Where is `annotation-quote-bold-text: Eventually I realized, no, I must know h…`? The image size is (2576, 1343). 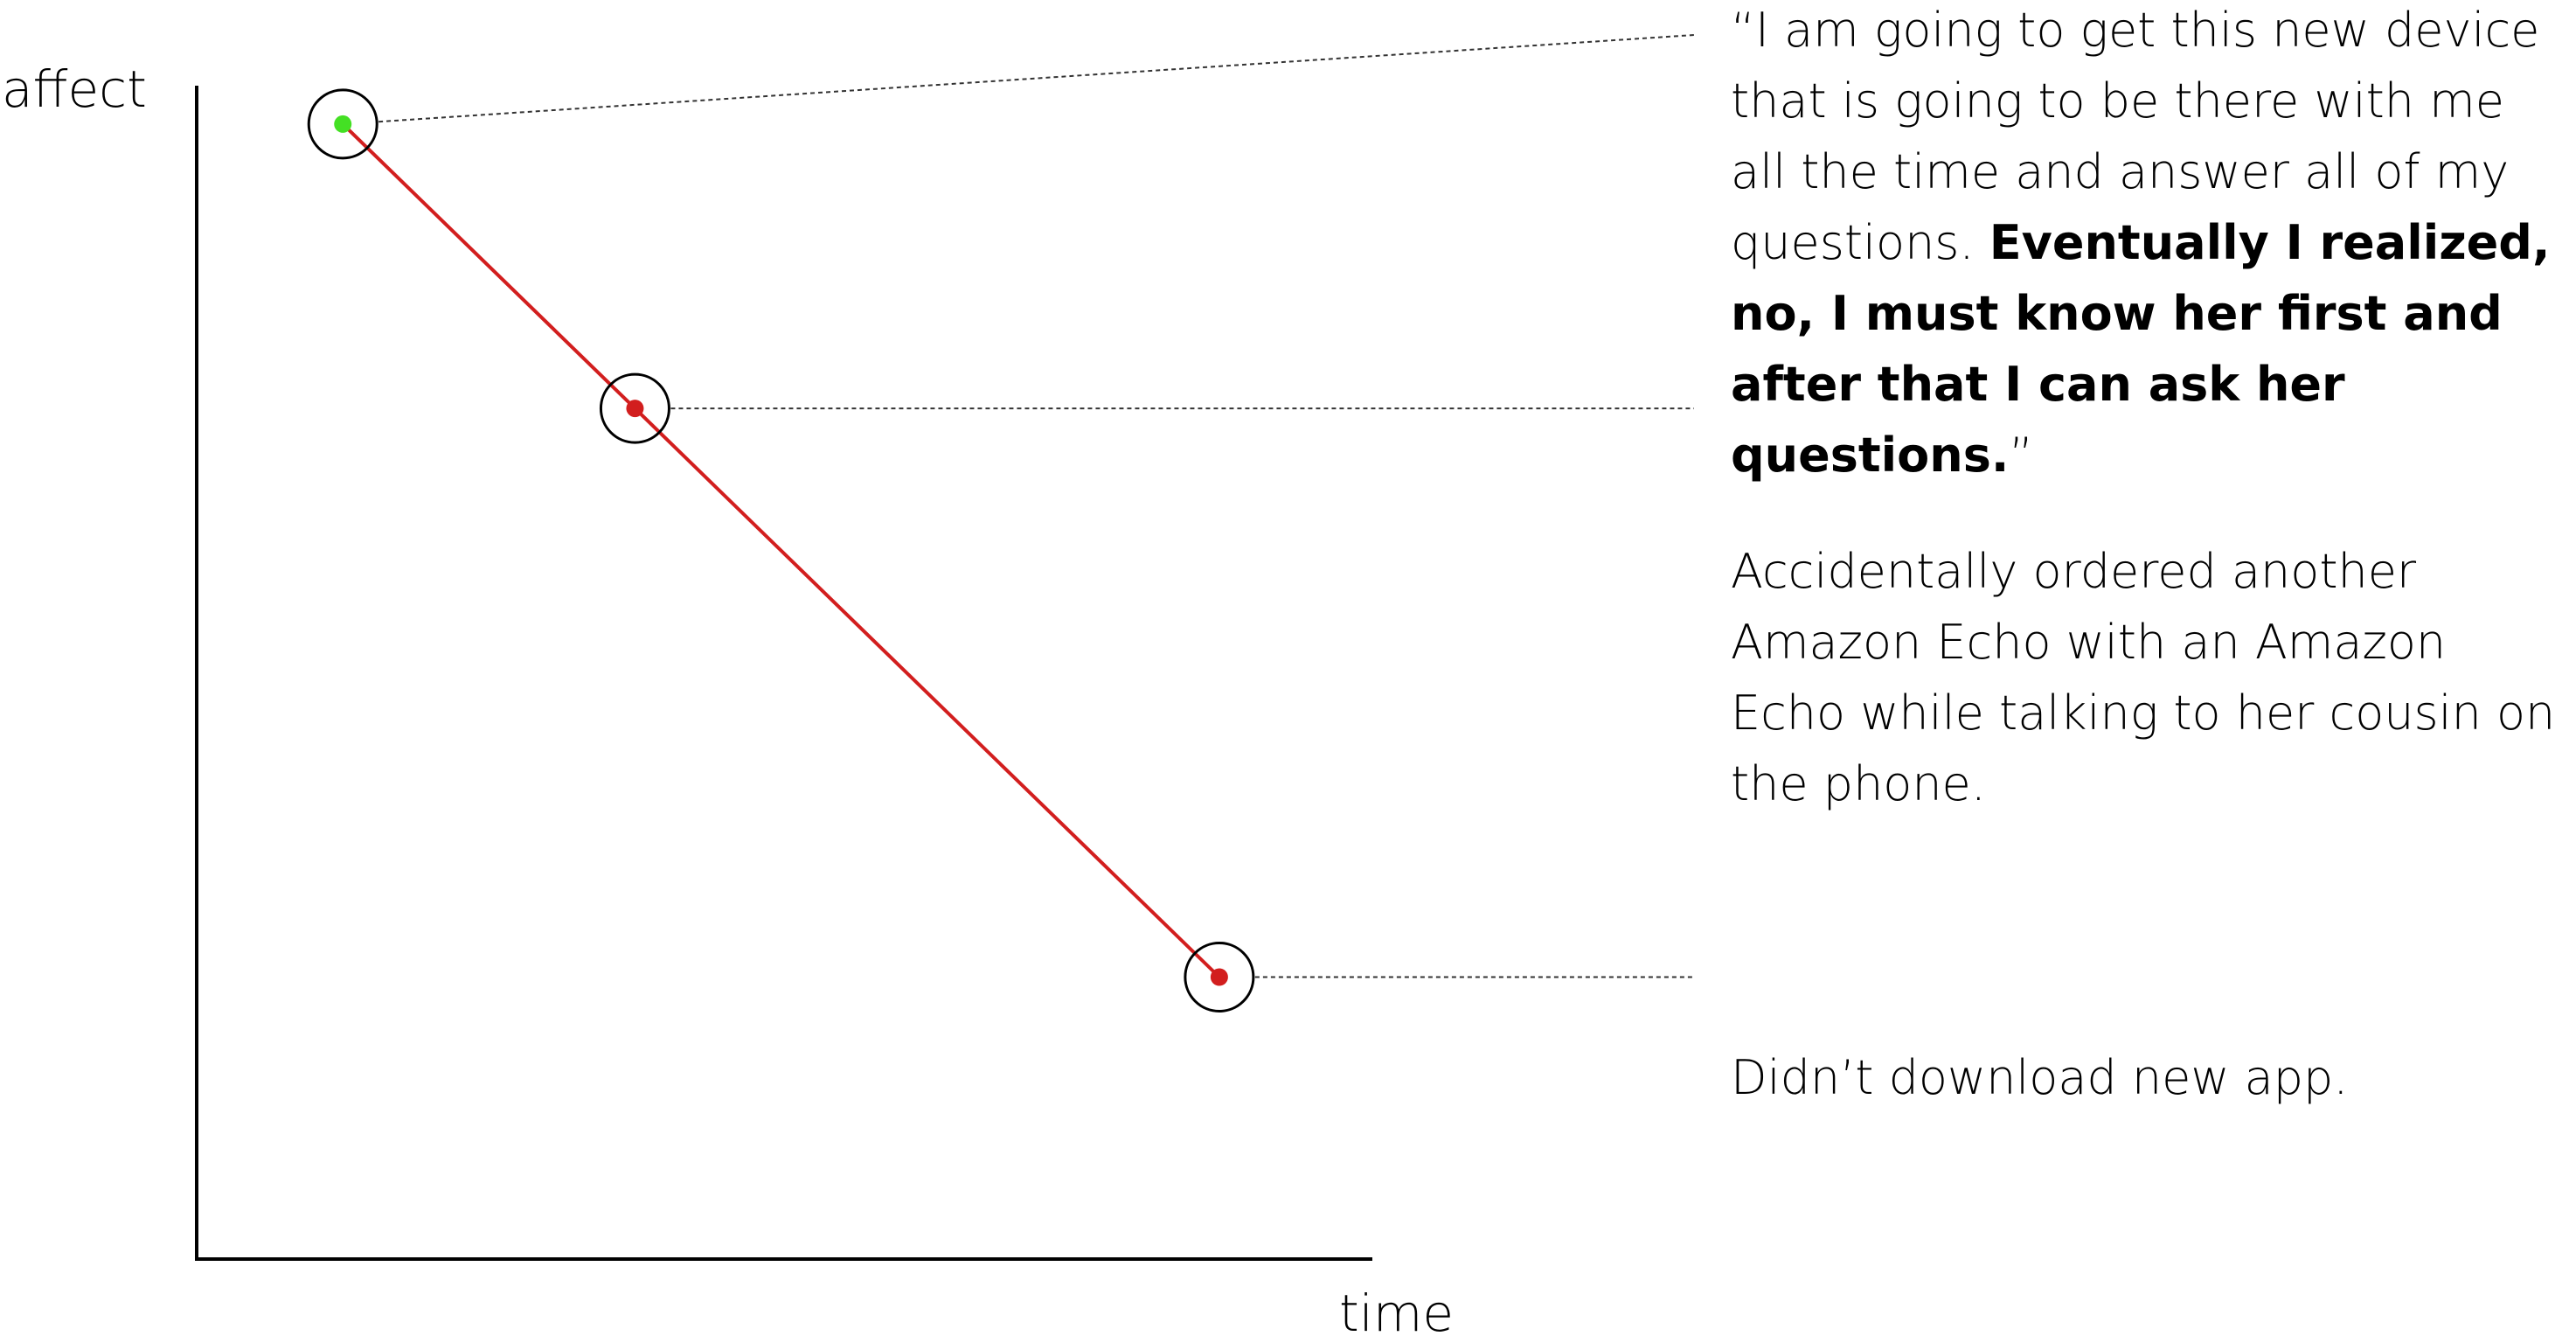
annotation-quote-bold-text: Eventually I realized, no, I must know h… is located at coordinates (2141, 349).